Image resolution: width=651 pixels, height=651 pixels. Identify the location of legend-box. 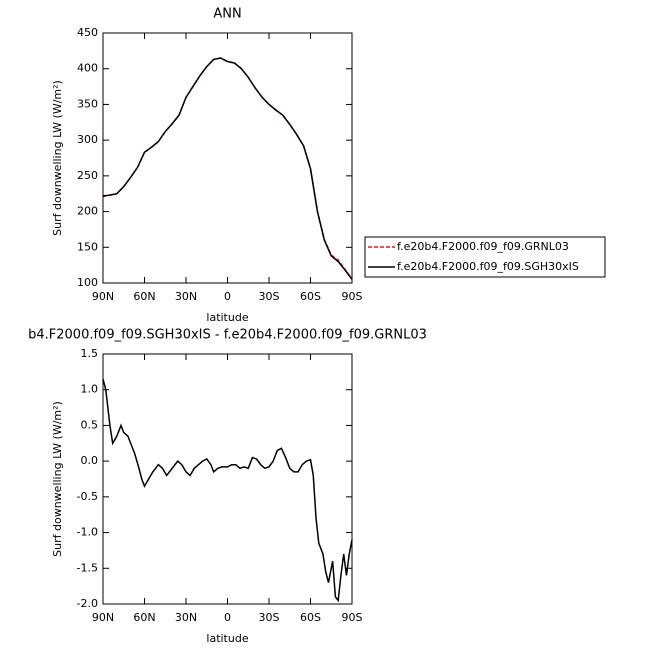
(485, 257).